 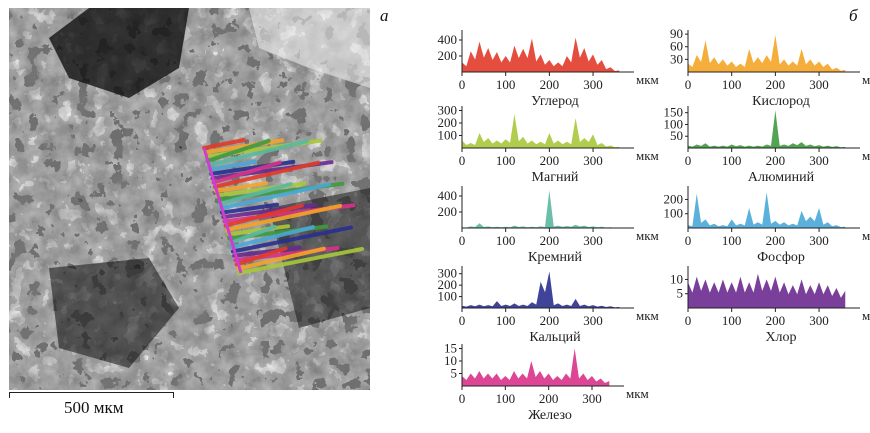 I want to click on y-tick-label: 15, so click(x=450, y=348).